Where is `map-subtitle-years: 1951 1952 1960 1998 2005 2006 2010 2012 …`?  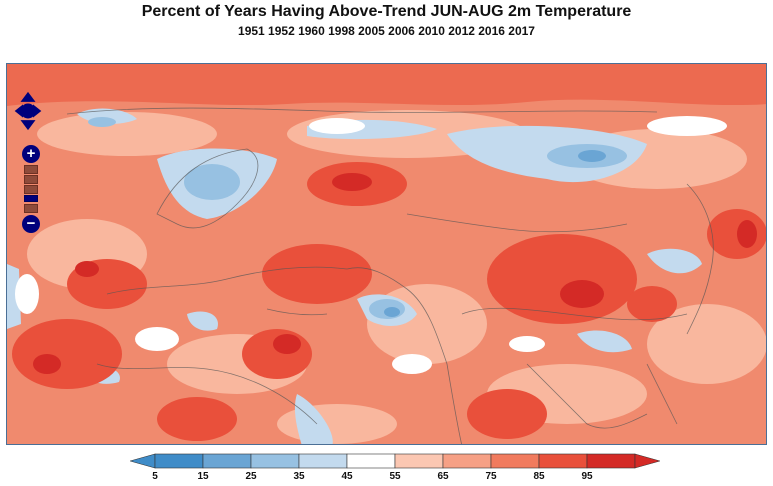 map-subtitle-years: 1951 1952 1960 1998 2005 2006 2010 2012 … is located at coordinates (386, 31).